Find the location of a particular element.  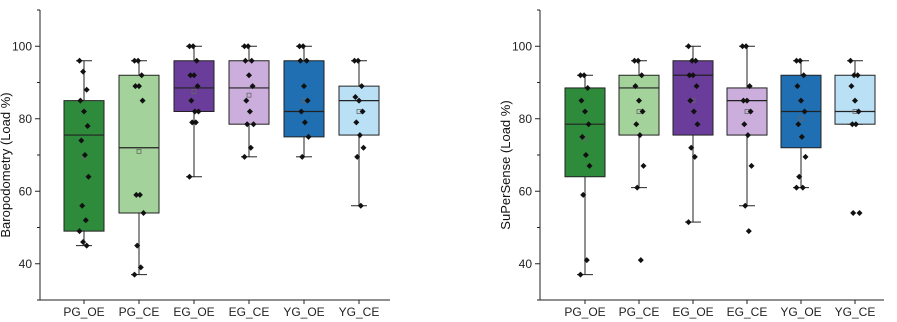

box-yg_ce is located at coordinates (359, 110).